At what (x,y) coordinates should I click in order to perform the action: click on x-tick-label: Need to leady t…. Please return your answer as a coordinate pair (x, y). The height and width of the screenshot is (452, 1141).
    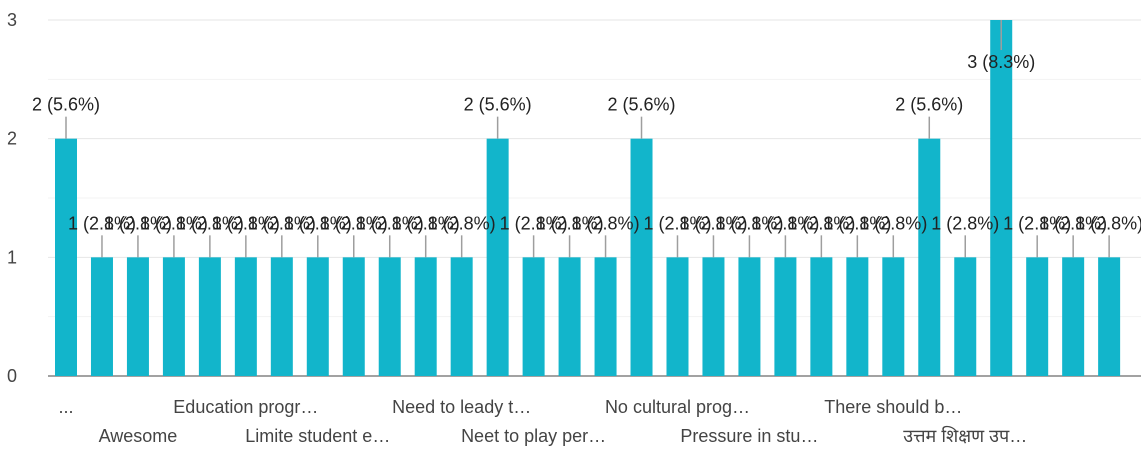
    Looking at the image, I should click on (461, 407).